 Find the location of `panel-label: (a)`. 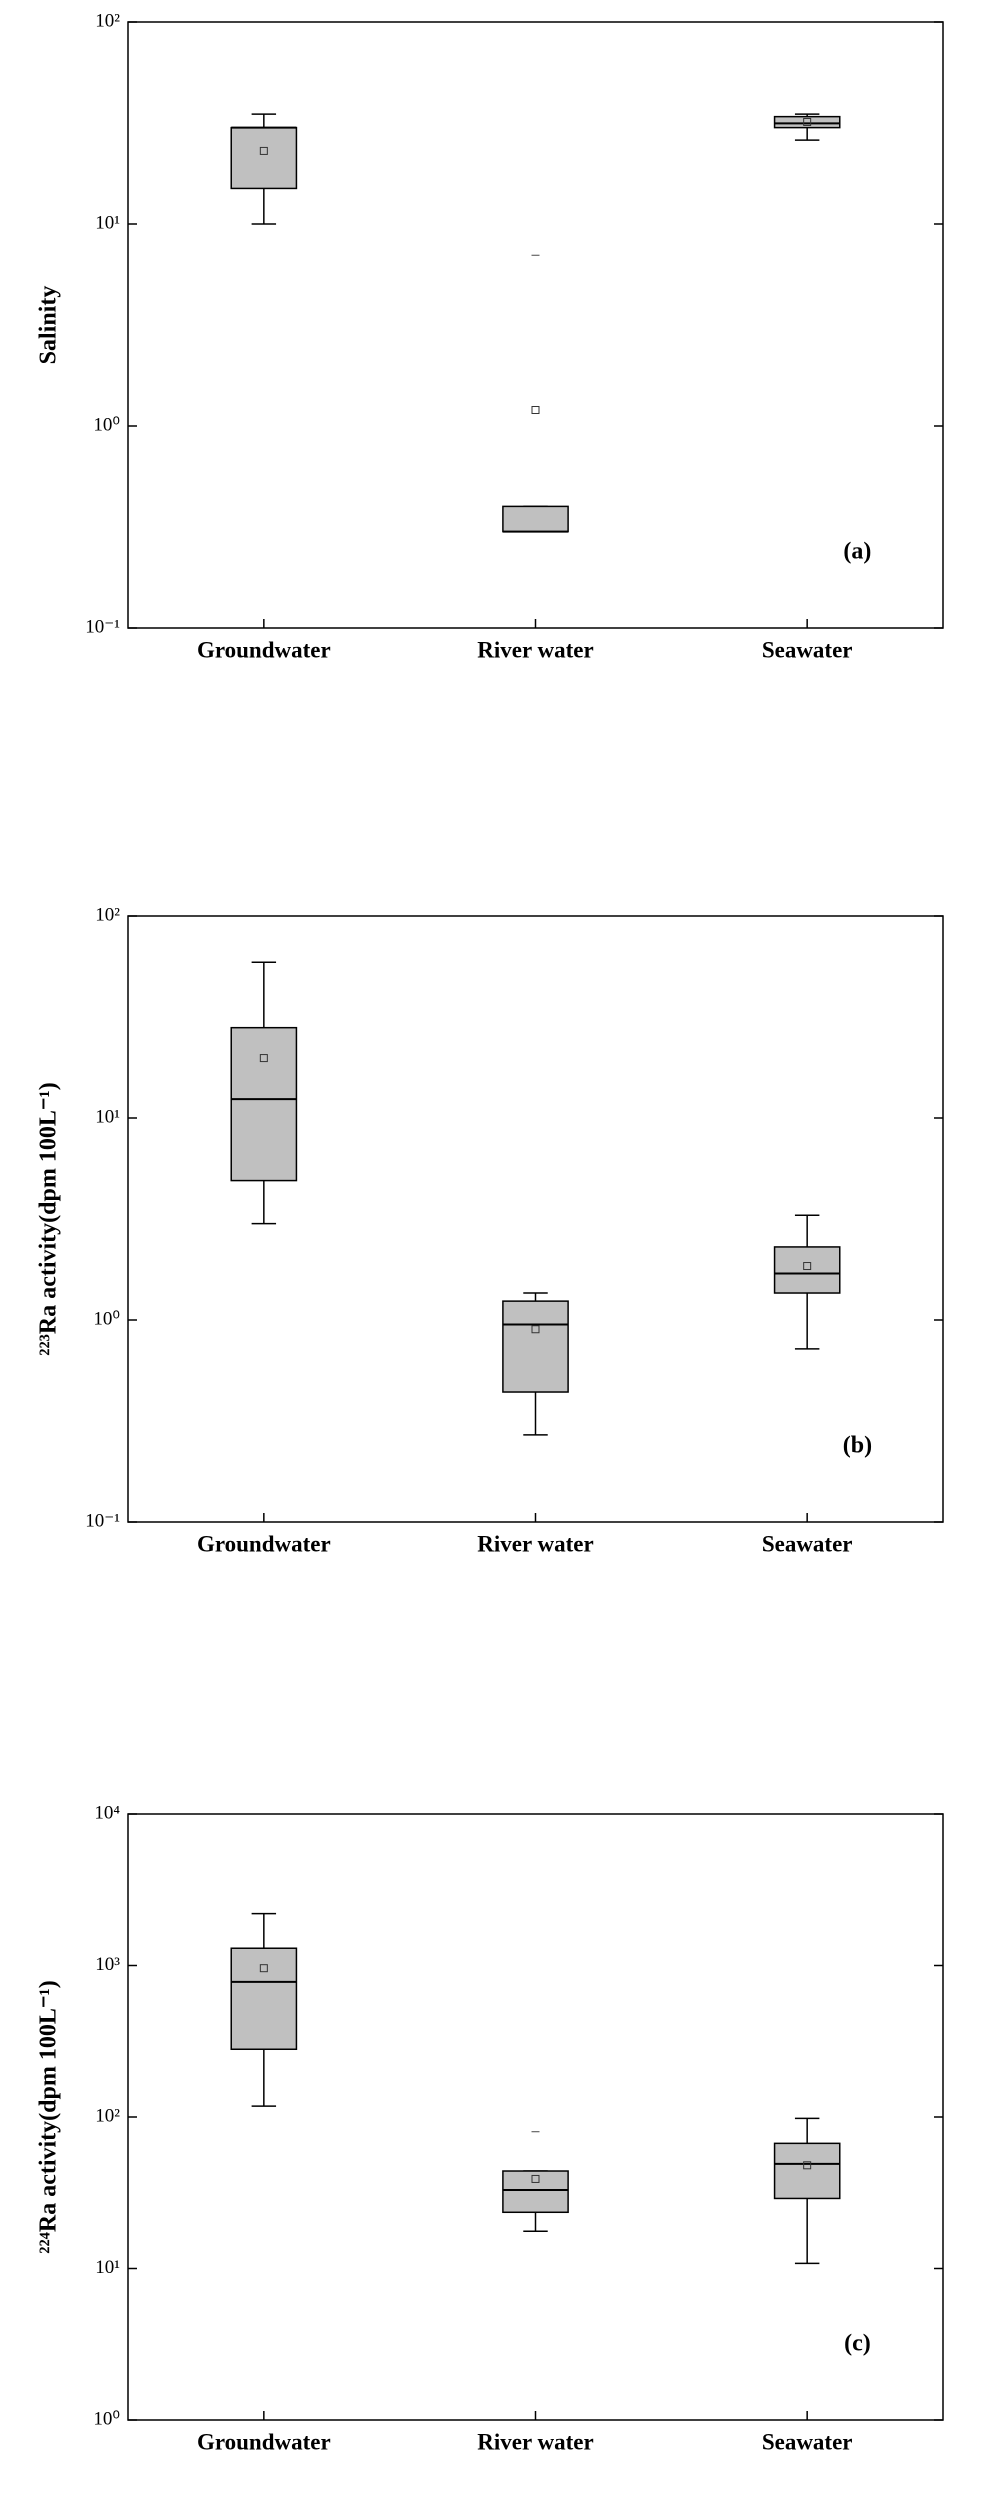

panel-label: (a) is located at coordinates (857, 551).